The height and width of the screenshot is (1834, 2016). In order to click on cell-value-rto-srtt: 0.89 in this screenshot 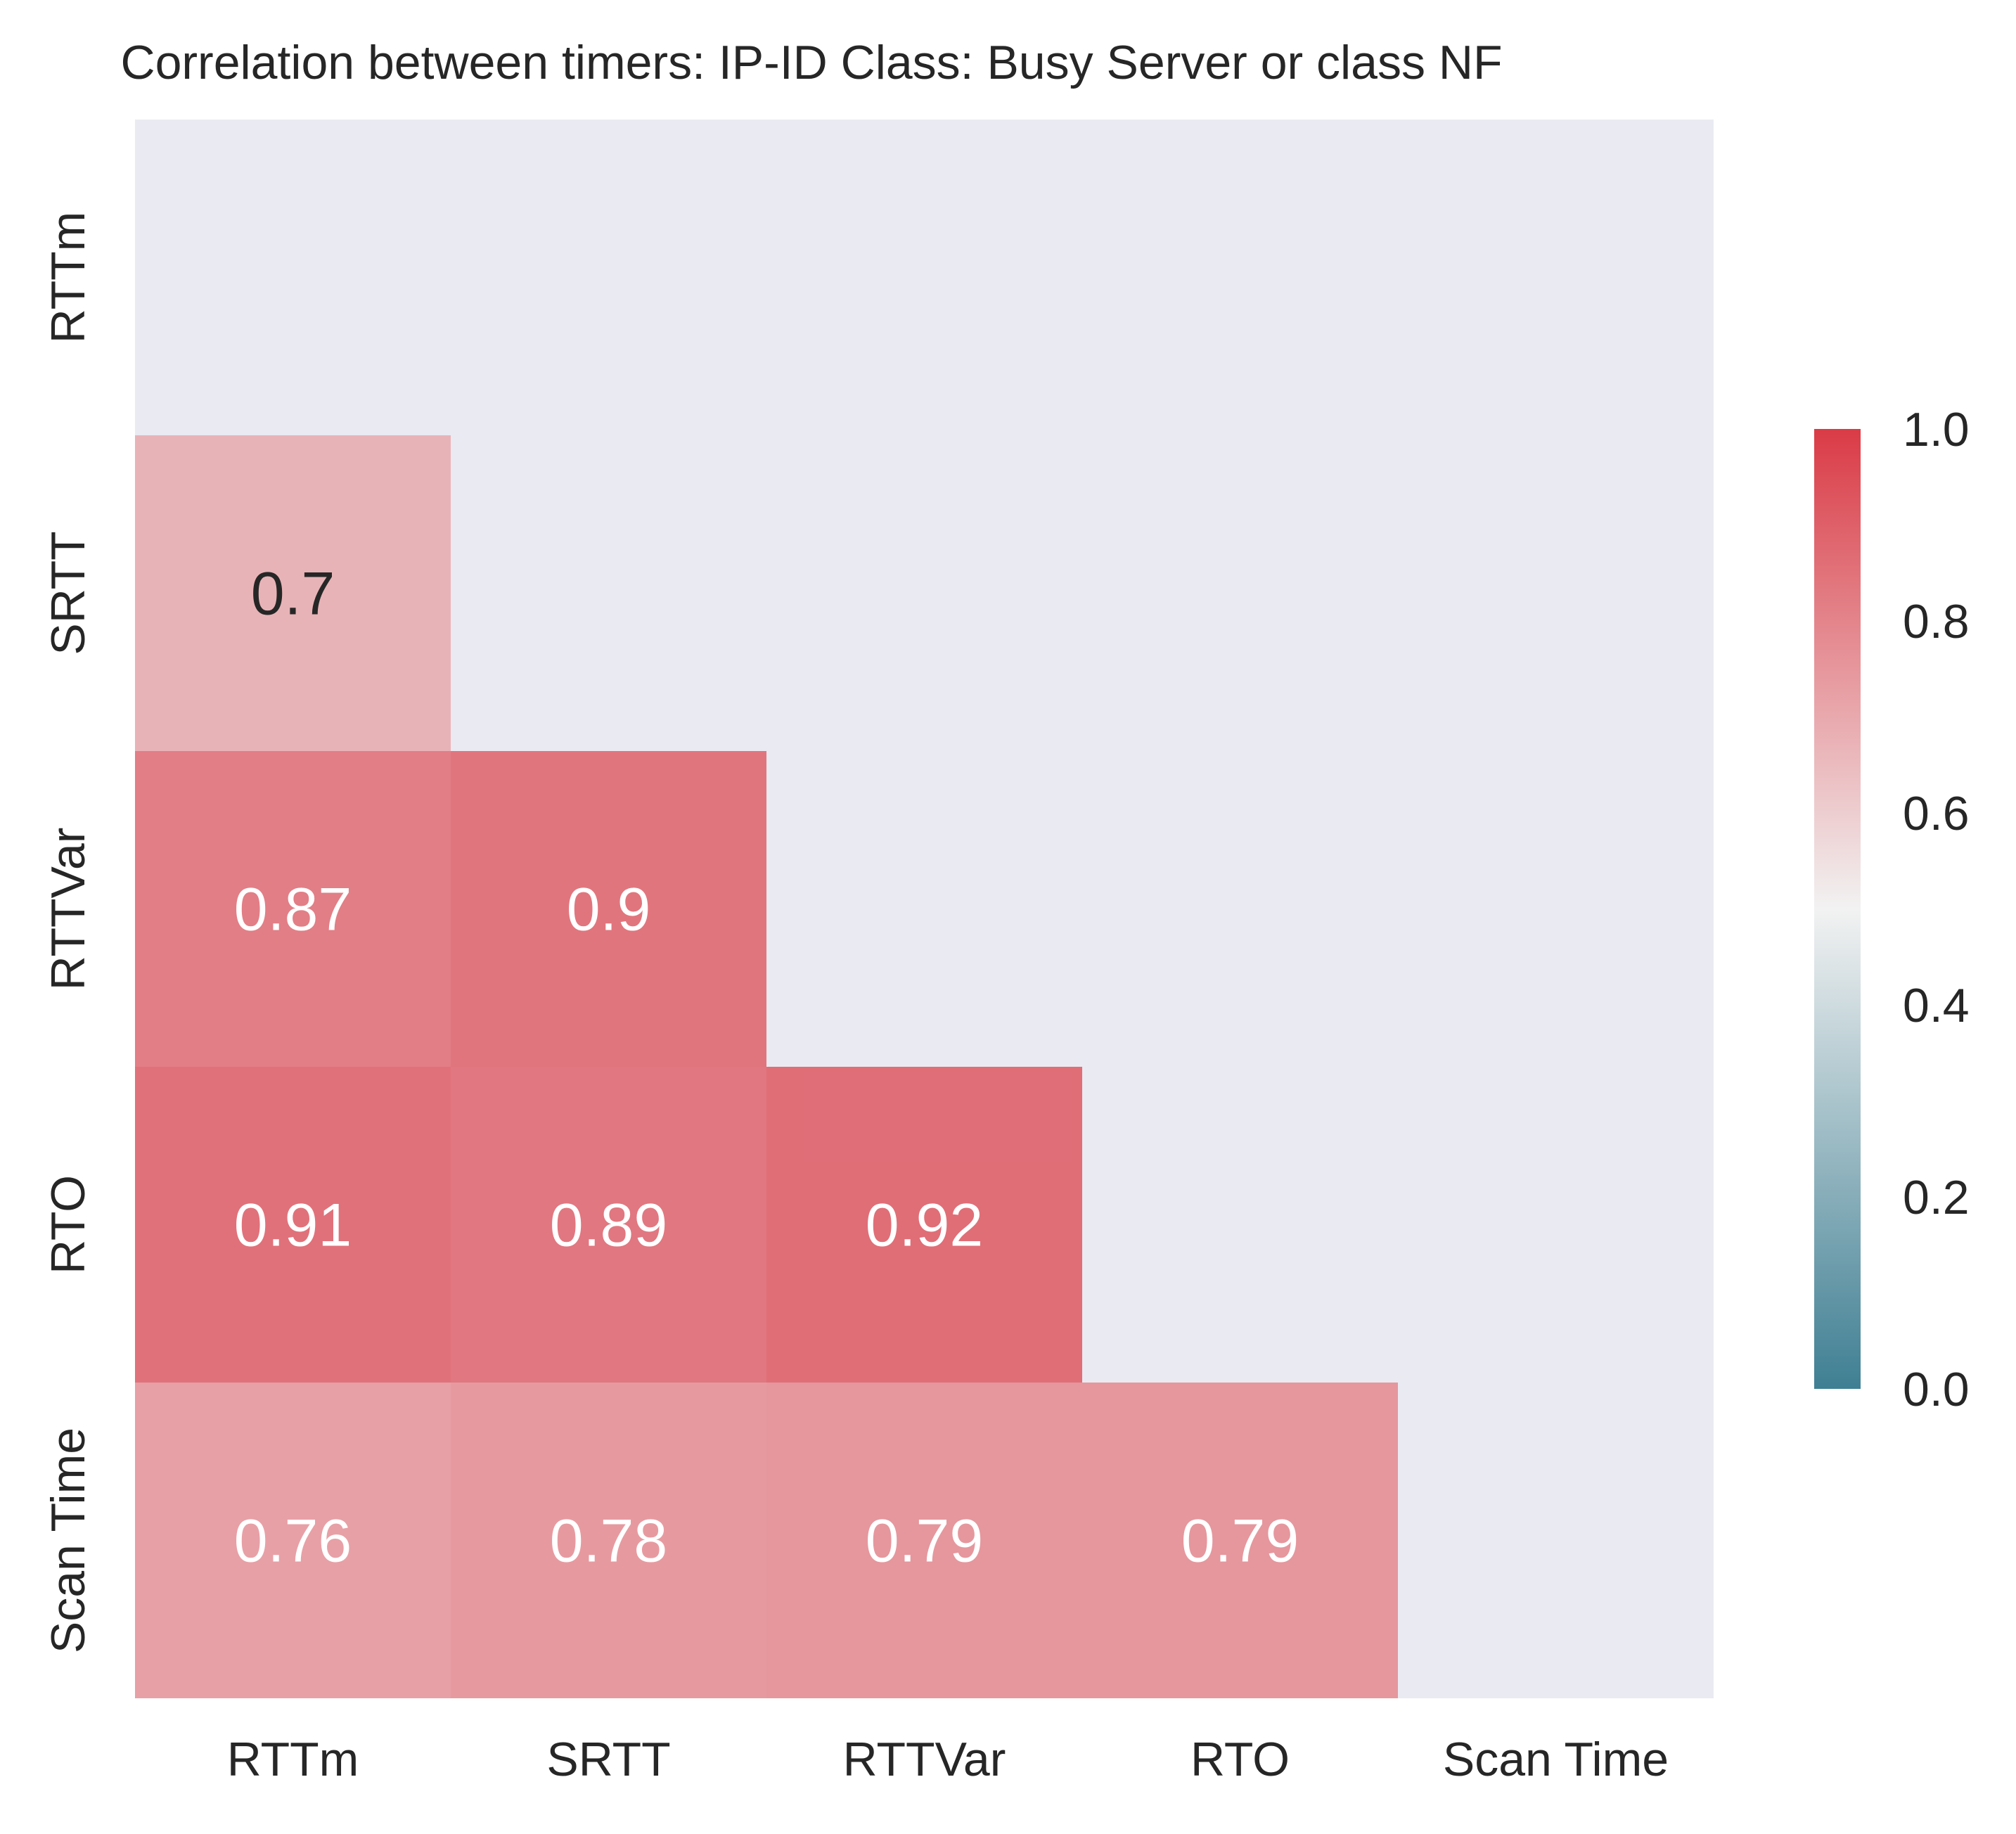, I will do `click(608, 1225)`.